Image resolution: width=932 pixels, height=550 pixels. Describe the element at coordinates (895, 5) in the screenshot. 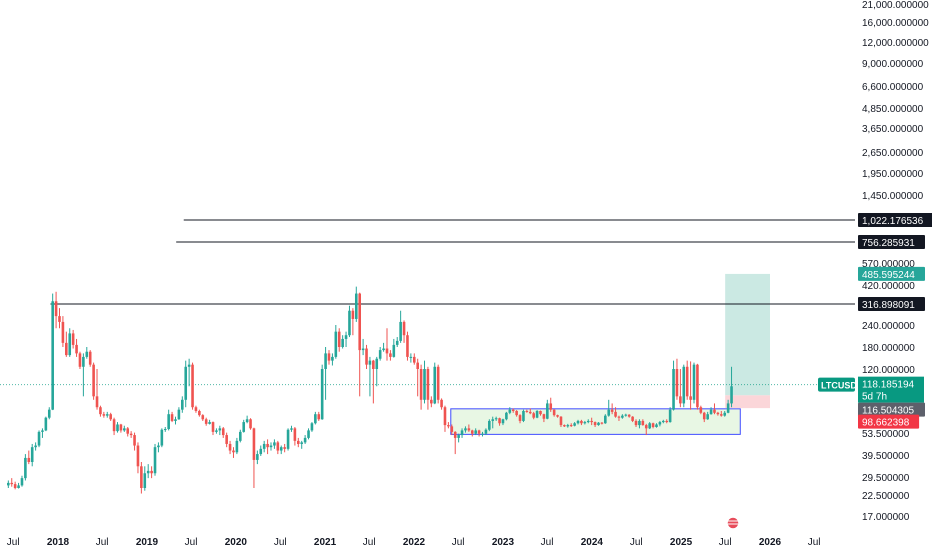

I see `y-tick-label: 21,000.000000` at that location.